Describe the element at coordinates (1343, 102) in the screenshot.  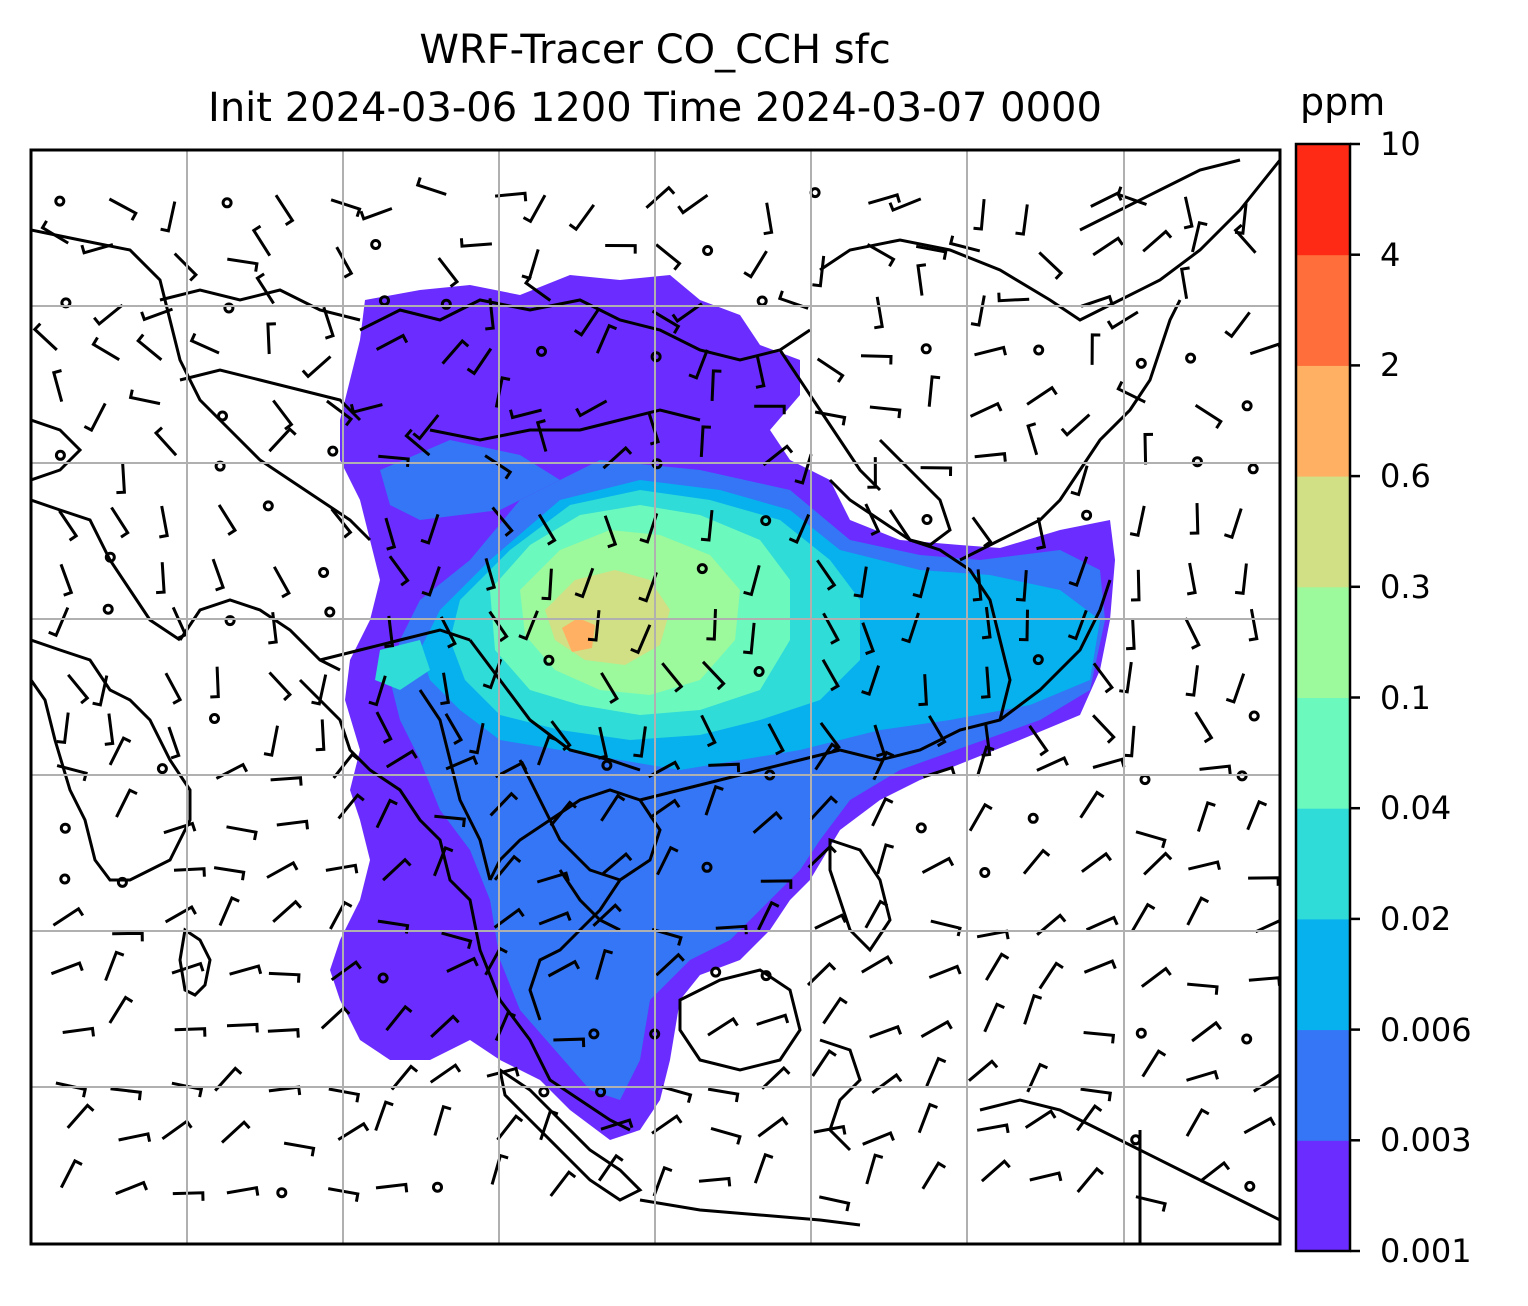
I see `colorbar-unit: ppm` at that location.